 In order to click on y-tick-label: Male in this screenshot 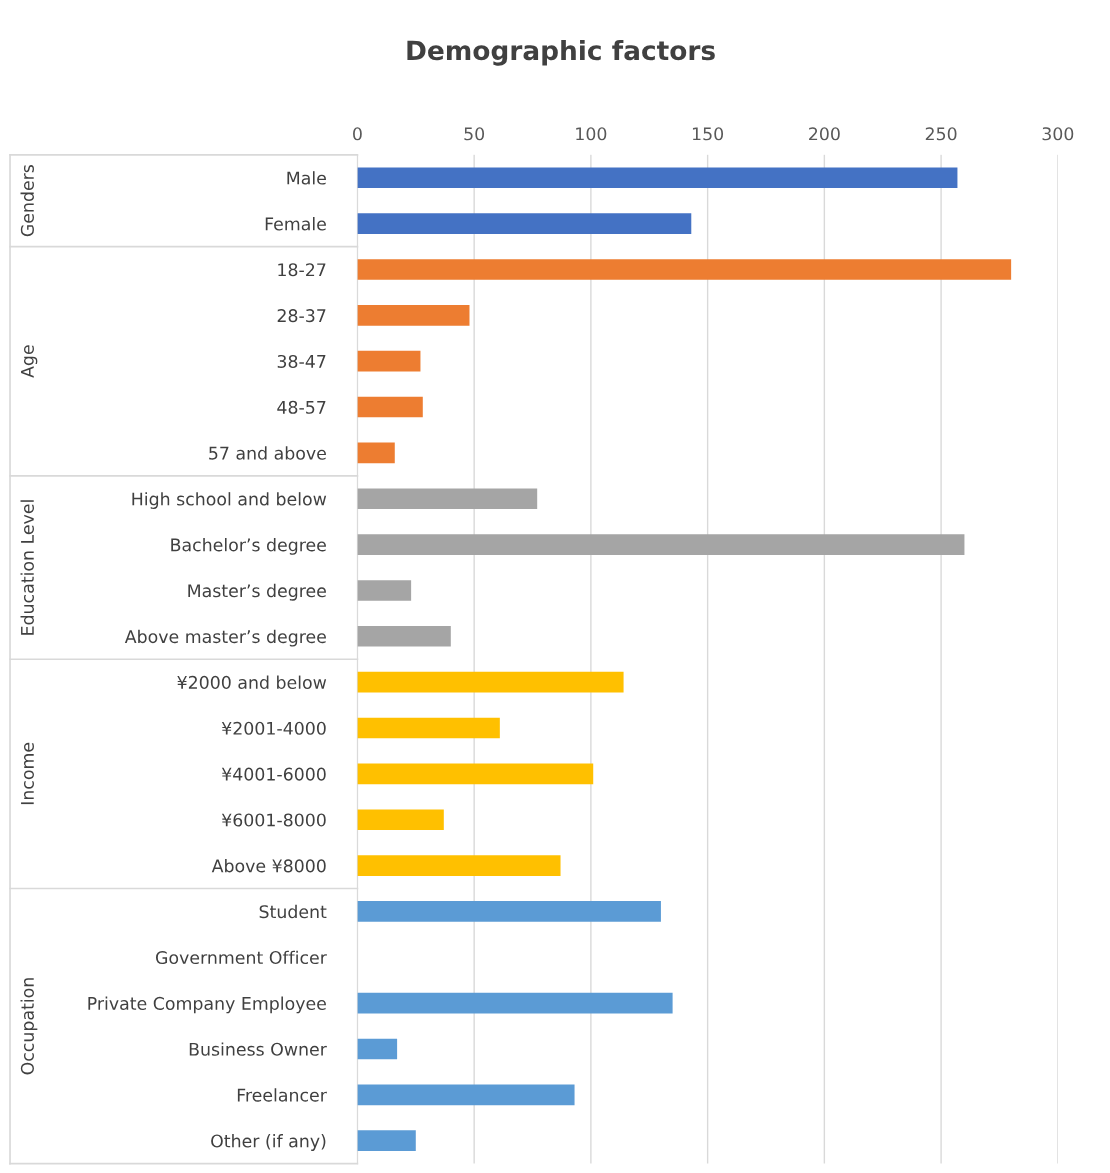, I will do `click(306, 178)`.